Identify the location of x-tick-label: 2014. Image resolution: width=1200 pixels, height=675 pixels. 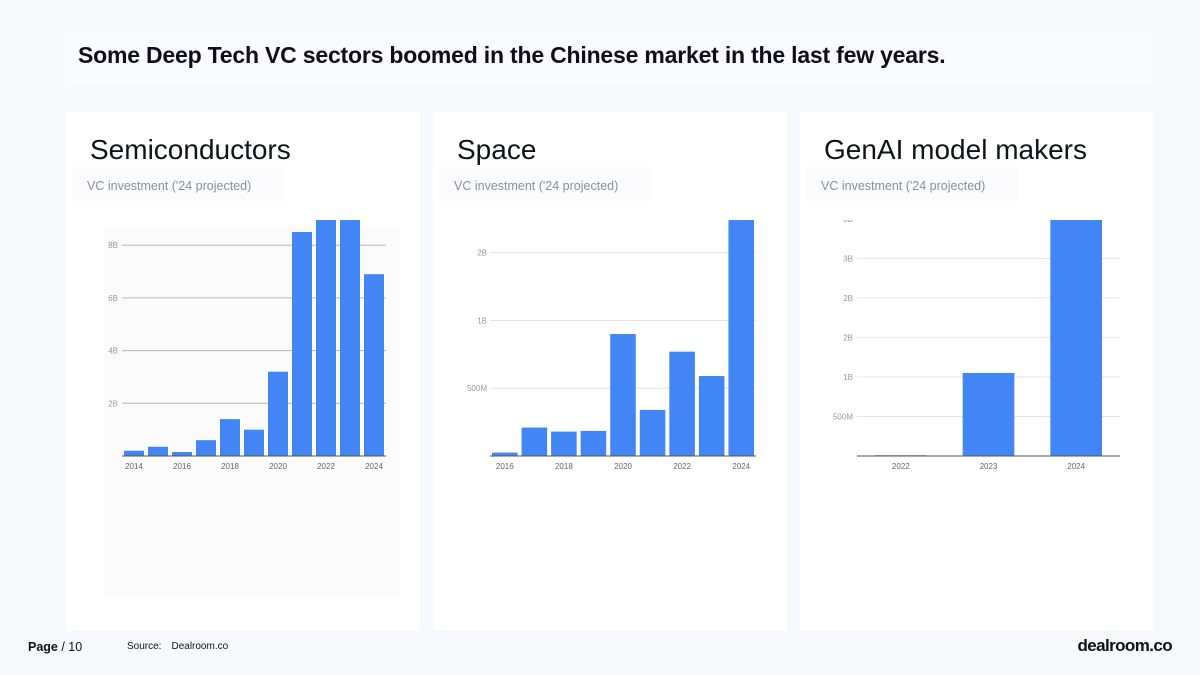
(134, 466).